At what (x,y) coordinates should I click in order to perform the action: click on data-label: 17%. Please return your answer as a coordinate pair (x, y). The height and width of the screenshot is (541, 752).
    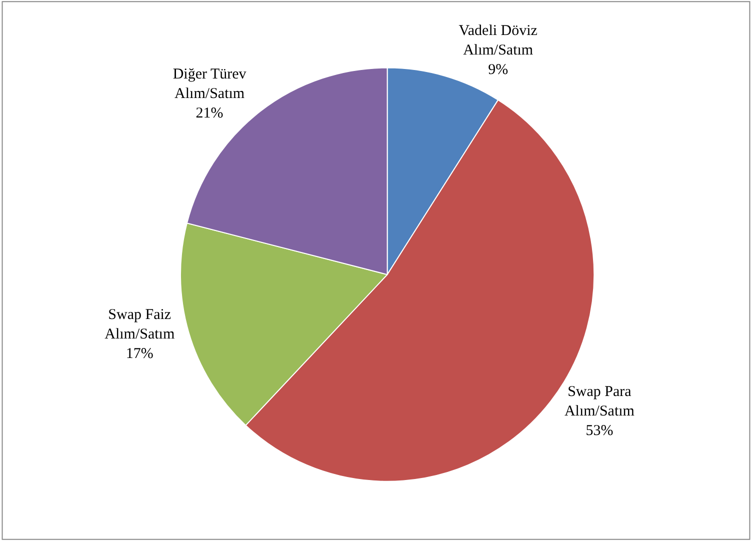
    Looking at the image, I should click on (140, 354).